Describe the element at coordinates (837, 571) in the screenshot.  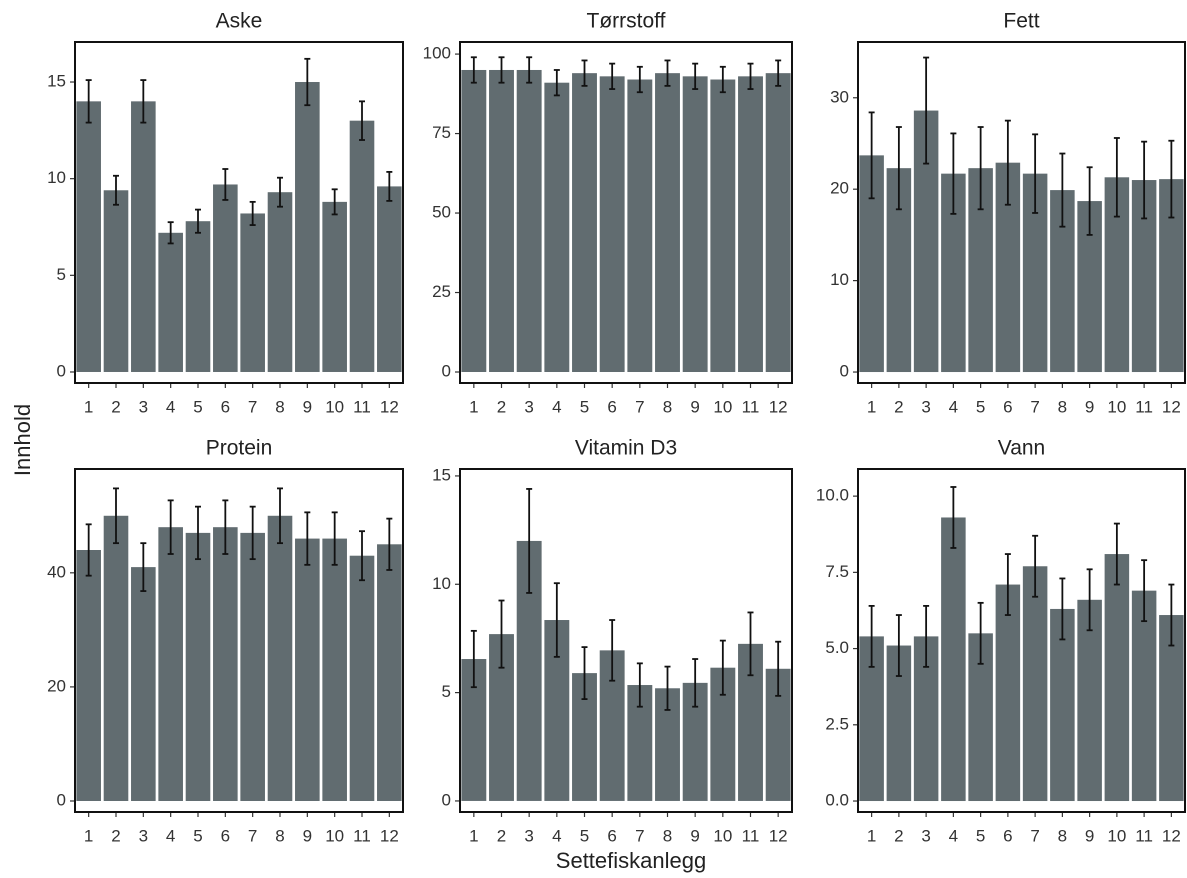
I see `y-tick-label: 7.5` at that location.